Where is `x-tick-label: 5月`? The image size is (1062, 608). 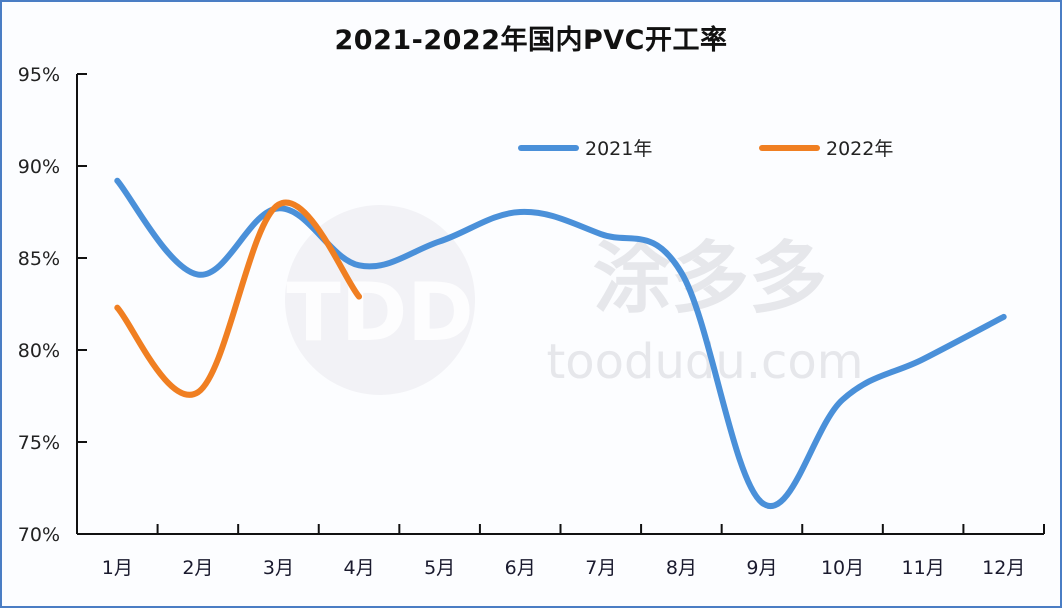 x-tick-label: 5月 is located at coordinates (439, 568).